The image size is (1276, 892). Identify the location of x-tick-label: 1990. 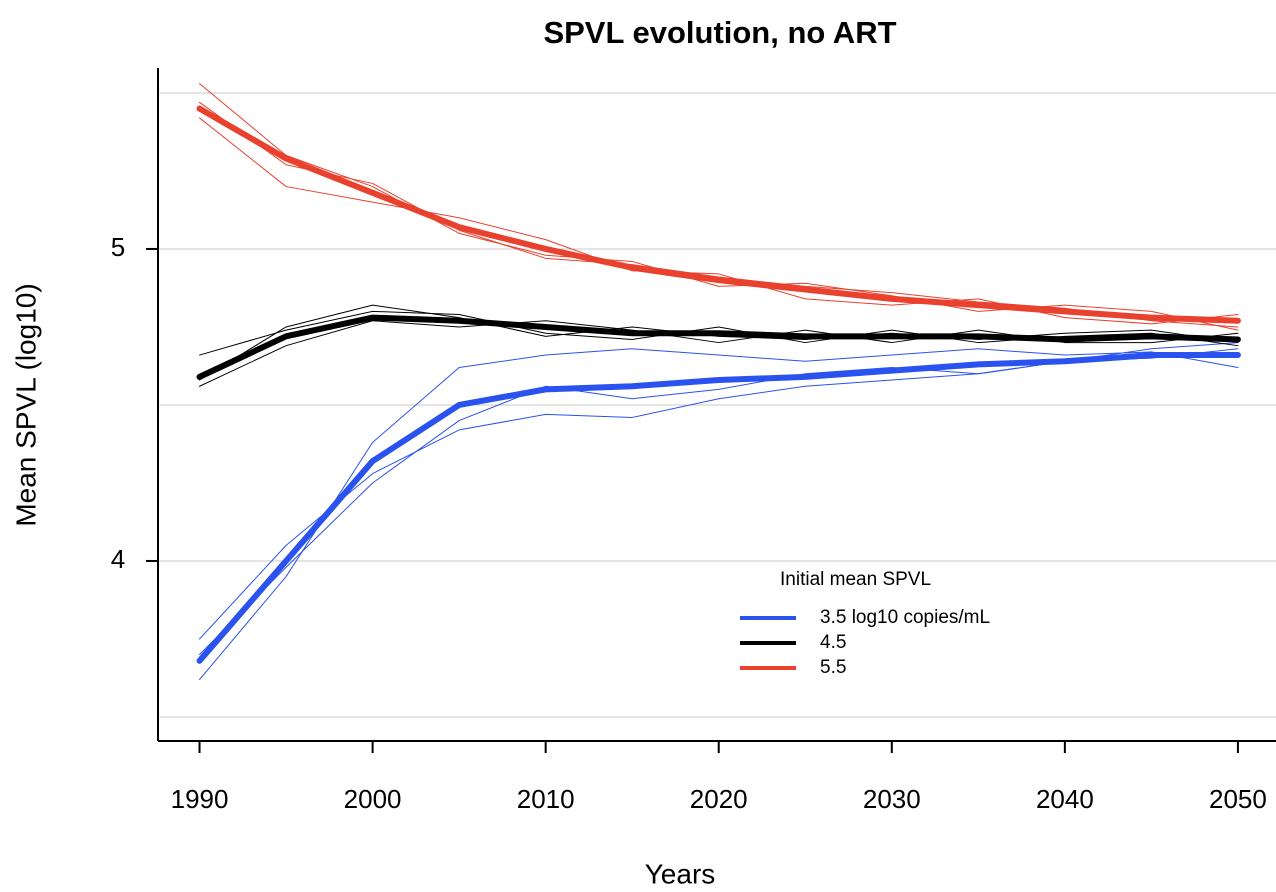
(200, 799).